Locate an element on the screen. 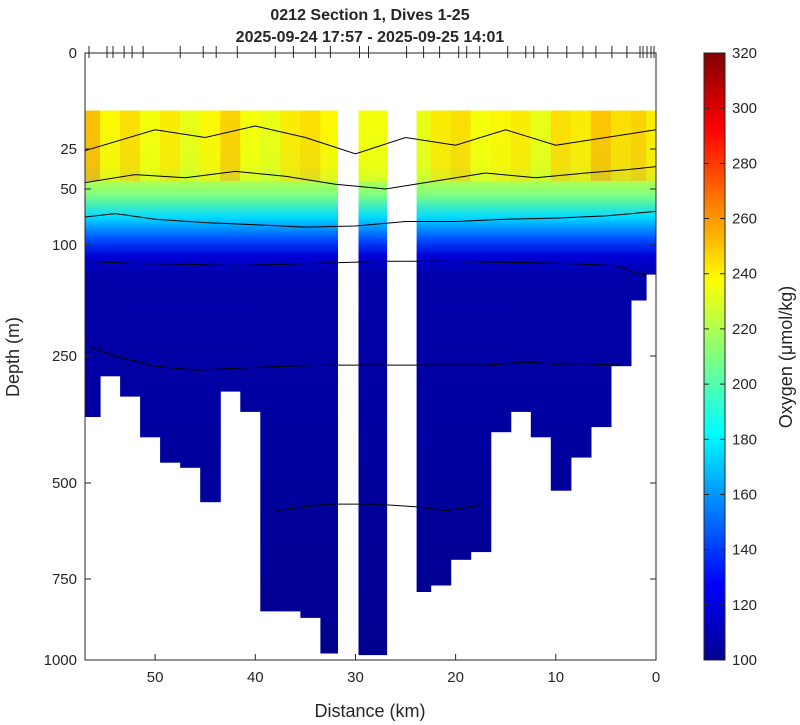  x-tick-label: 0 is located at coordinates (656, 677).